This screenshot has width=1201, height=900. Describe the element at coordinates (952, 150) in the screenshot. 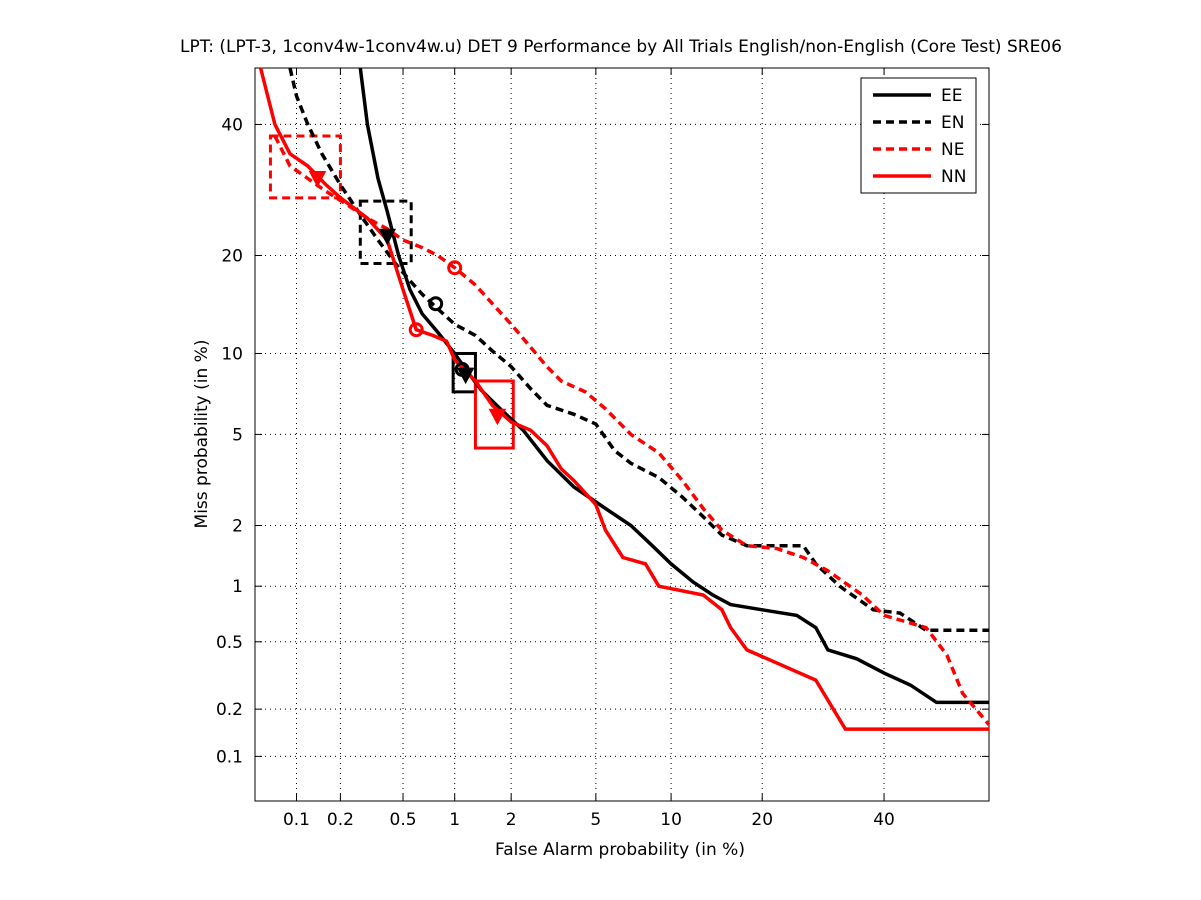

I see `legend-label-ne: NE` at that location.